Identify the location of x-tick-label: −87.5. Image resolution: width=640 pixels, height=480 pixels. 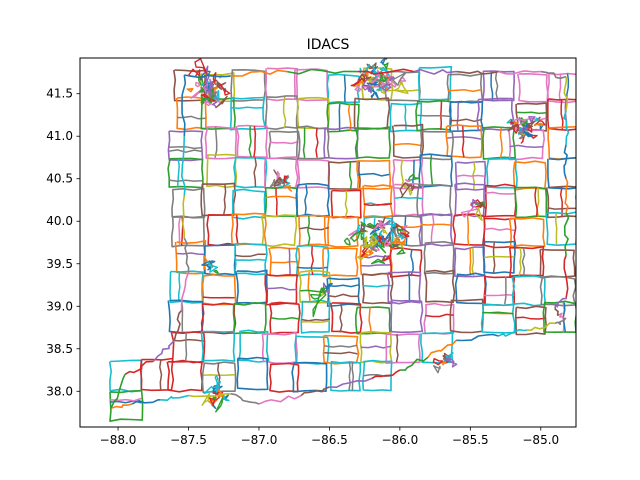
(188, 440).